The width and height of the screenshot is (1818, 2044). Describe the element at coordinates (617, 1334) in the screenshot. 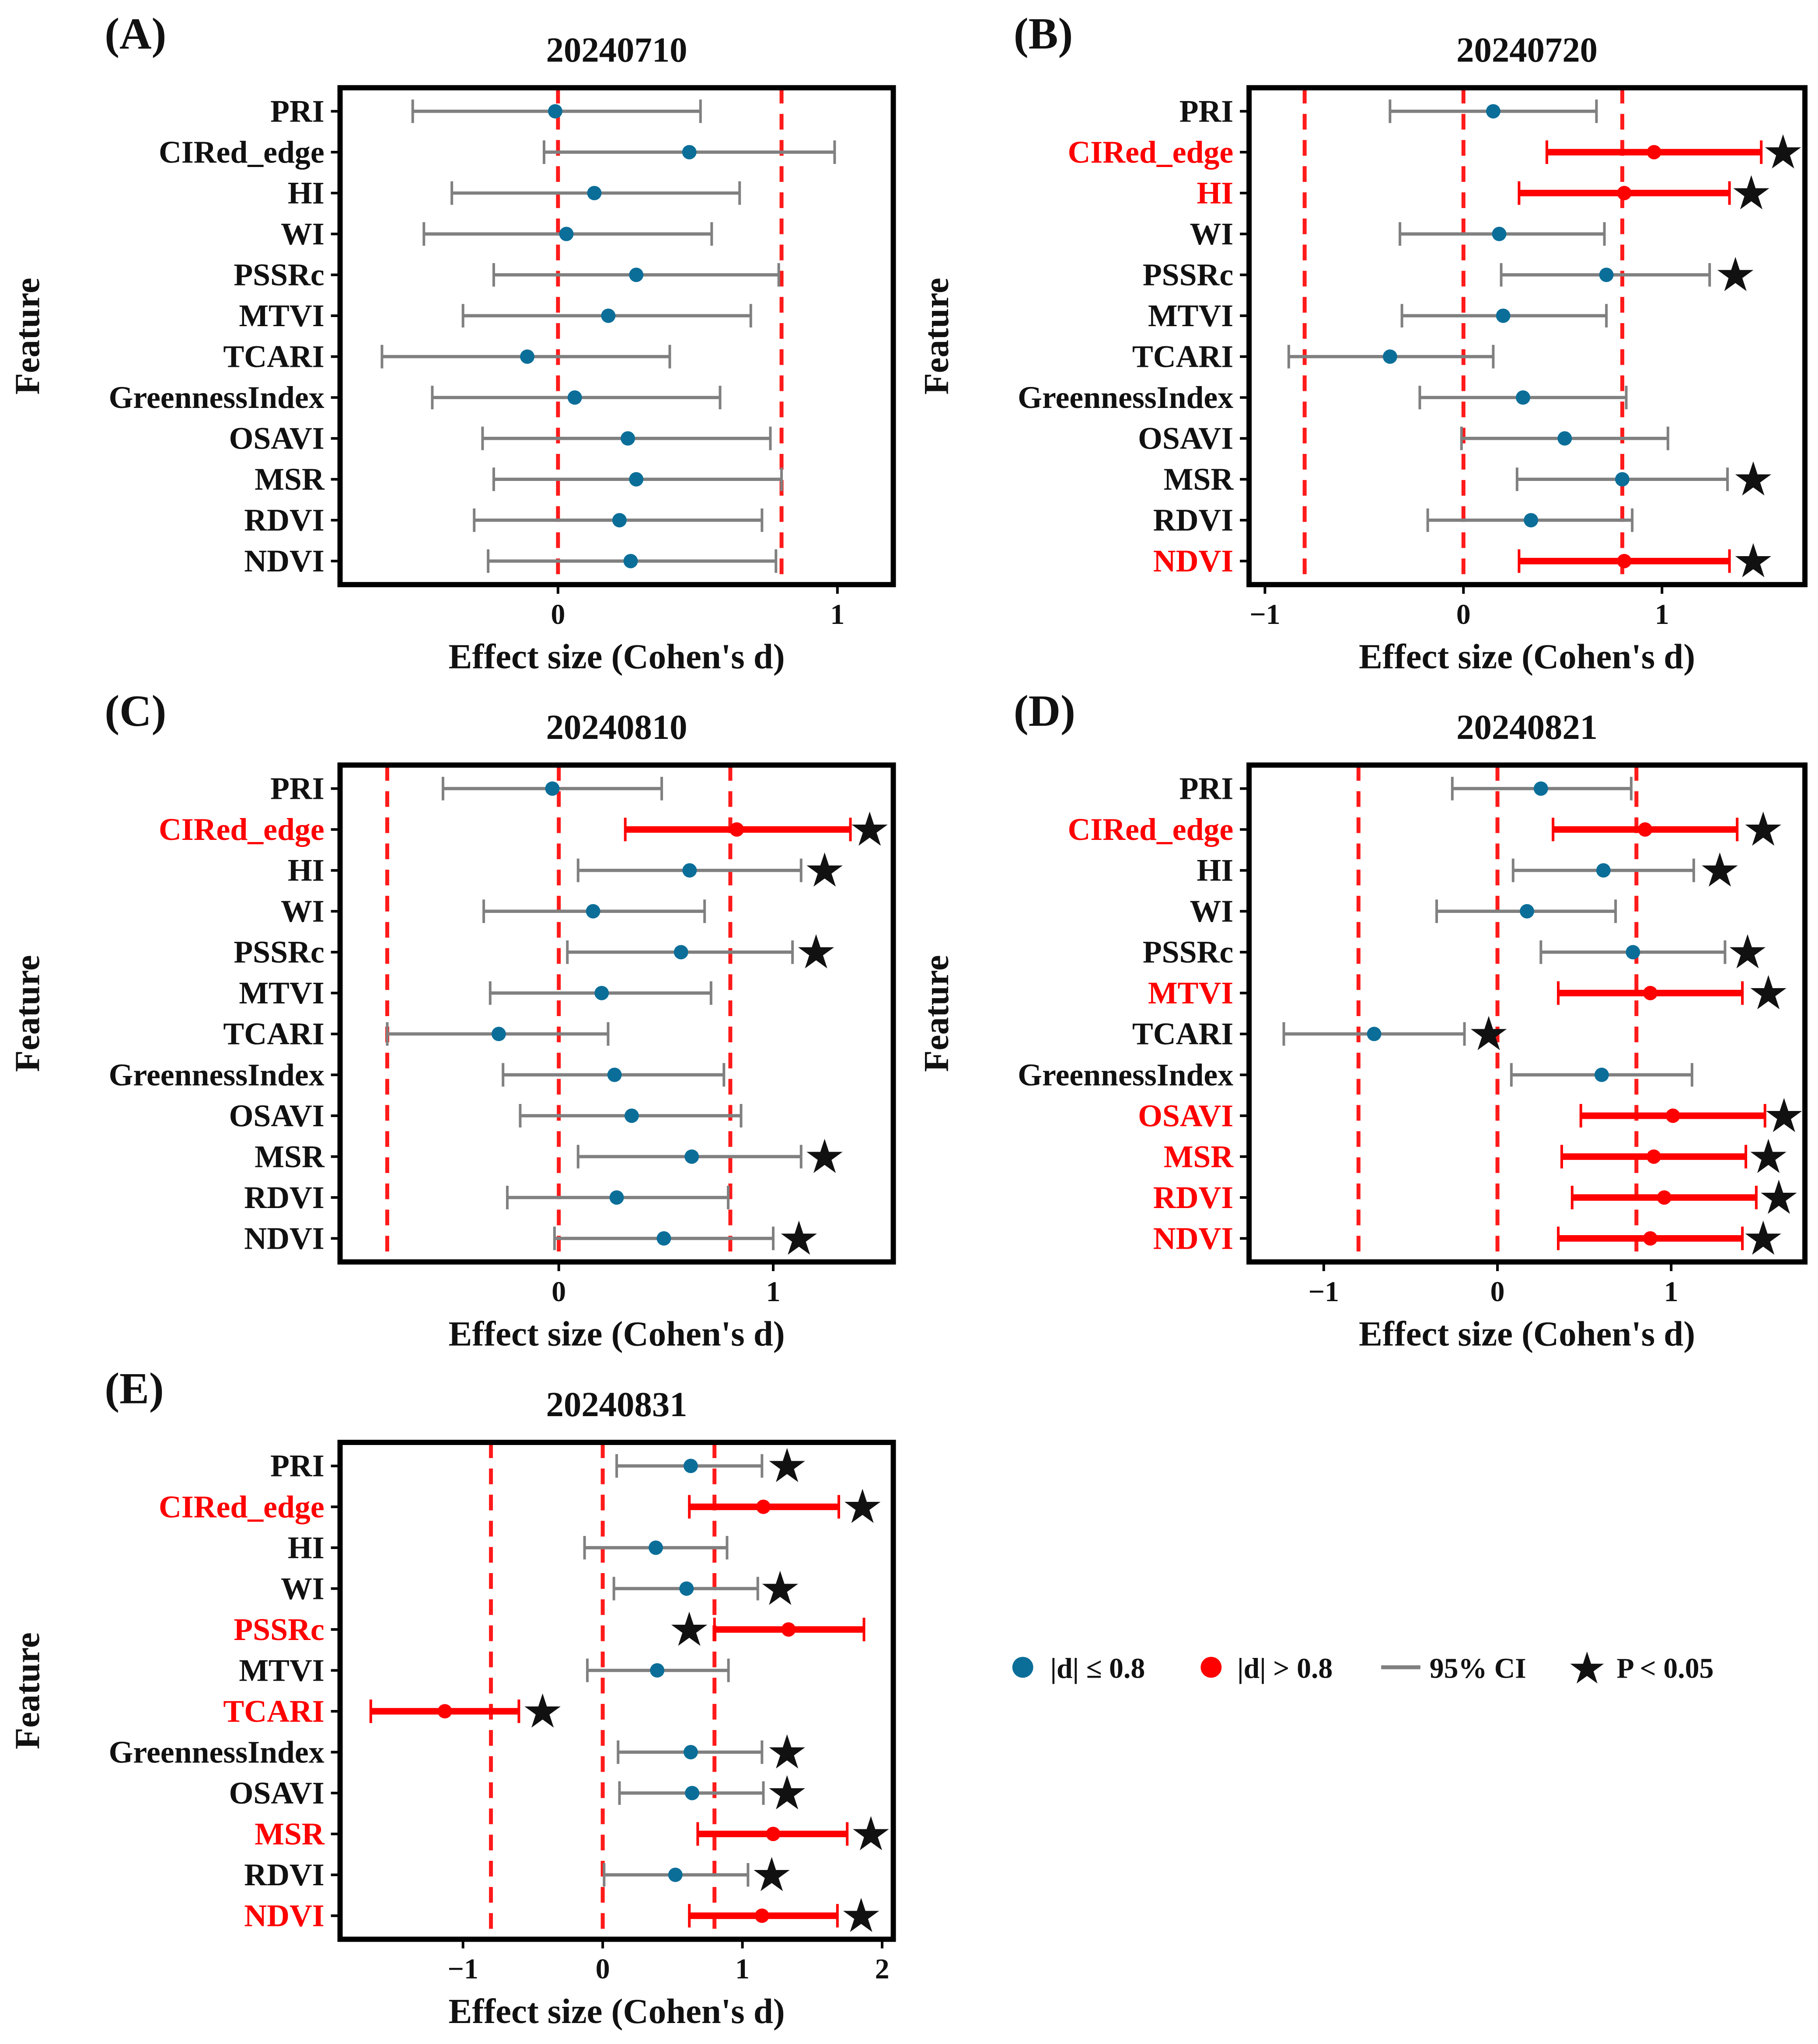

I see `x-axis-label: Effect size (Cohen's d)` at that location.